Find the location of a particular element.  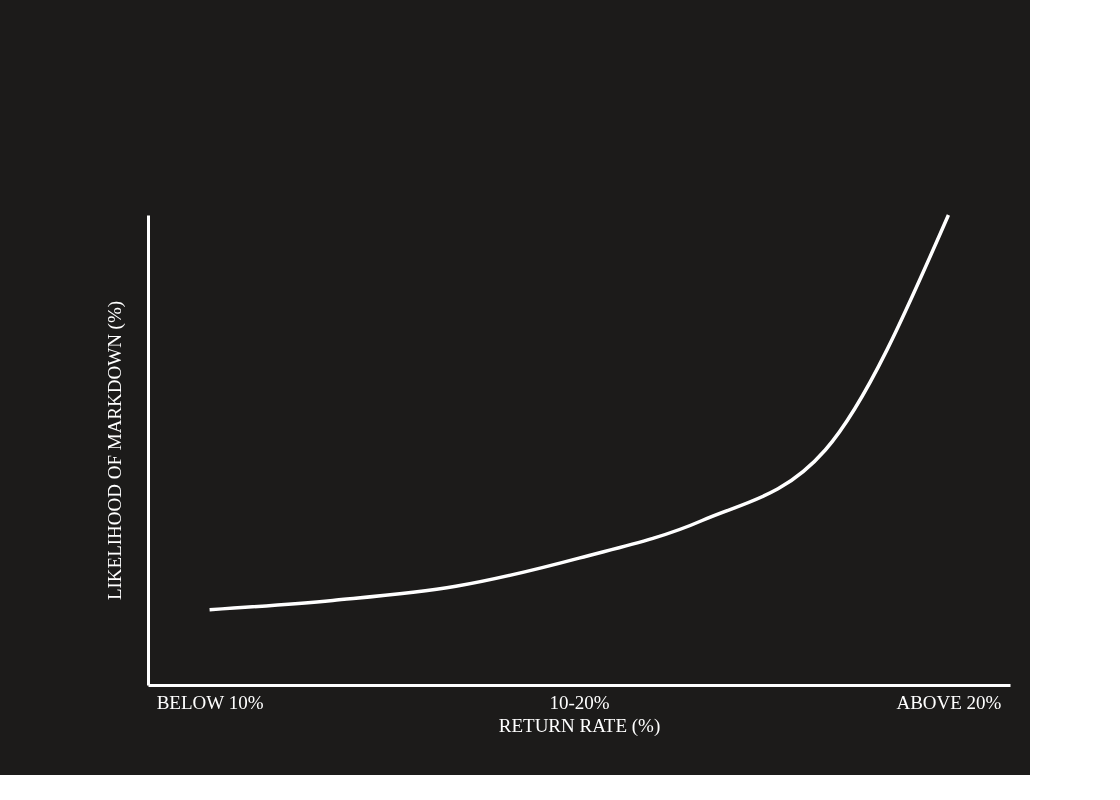

x-tick-label: BELOW 10% is located at coordinates (210, 702).